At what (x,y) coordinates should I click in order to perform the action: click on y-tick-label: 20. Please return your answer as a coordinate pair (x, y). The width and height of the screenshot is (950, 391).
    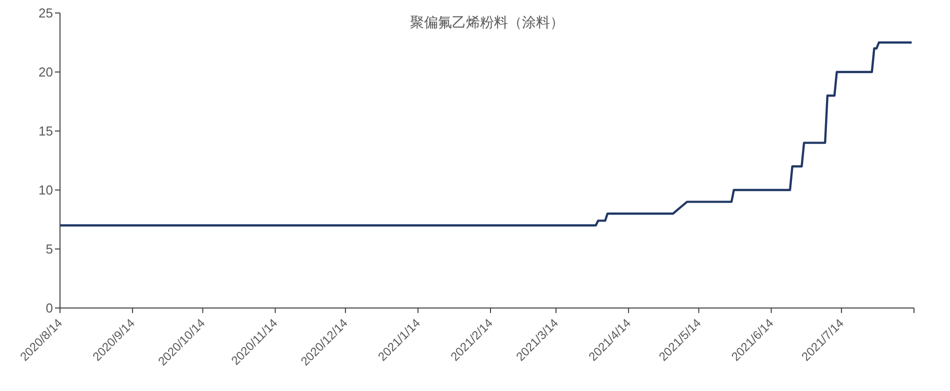
    Looking at the image, I should click on (45, 72).